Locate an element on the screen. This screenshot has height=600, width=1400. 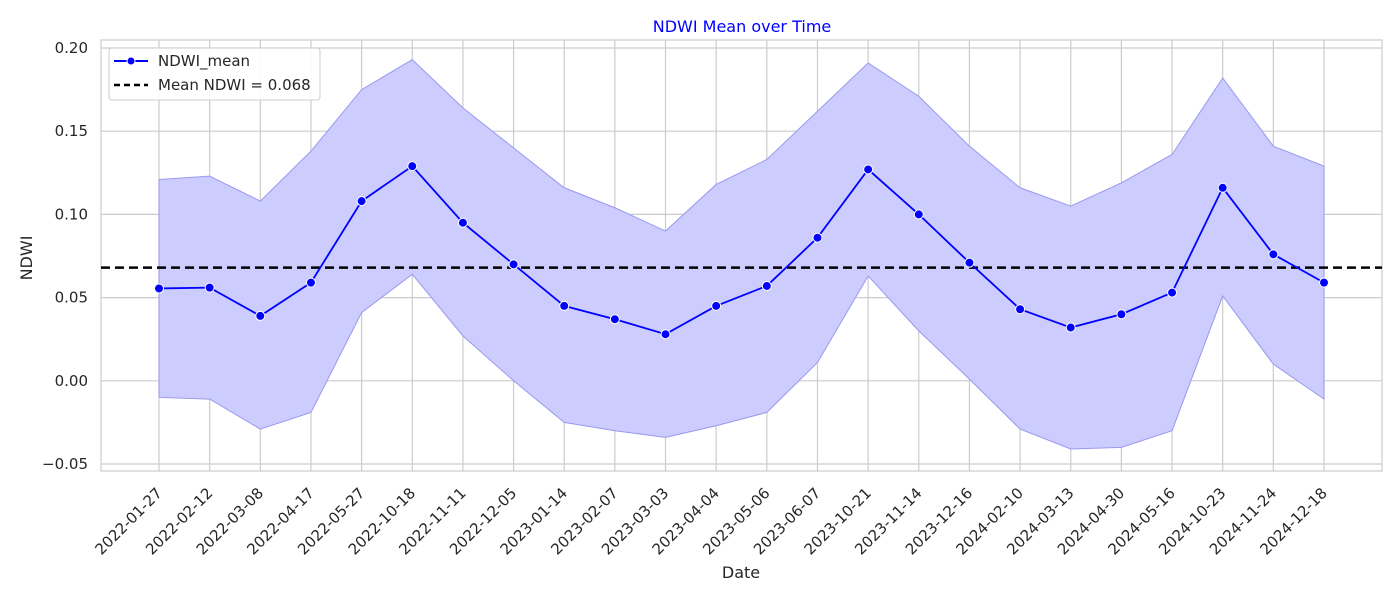
y-axis-label: NDWI is located at coordinates (26, 258).